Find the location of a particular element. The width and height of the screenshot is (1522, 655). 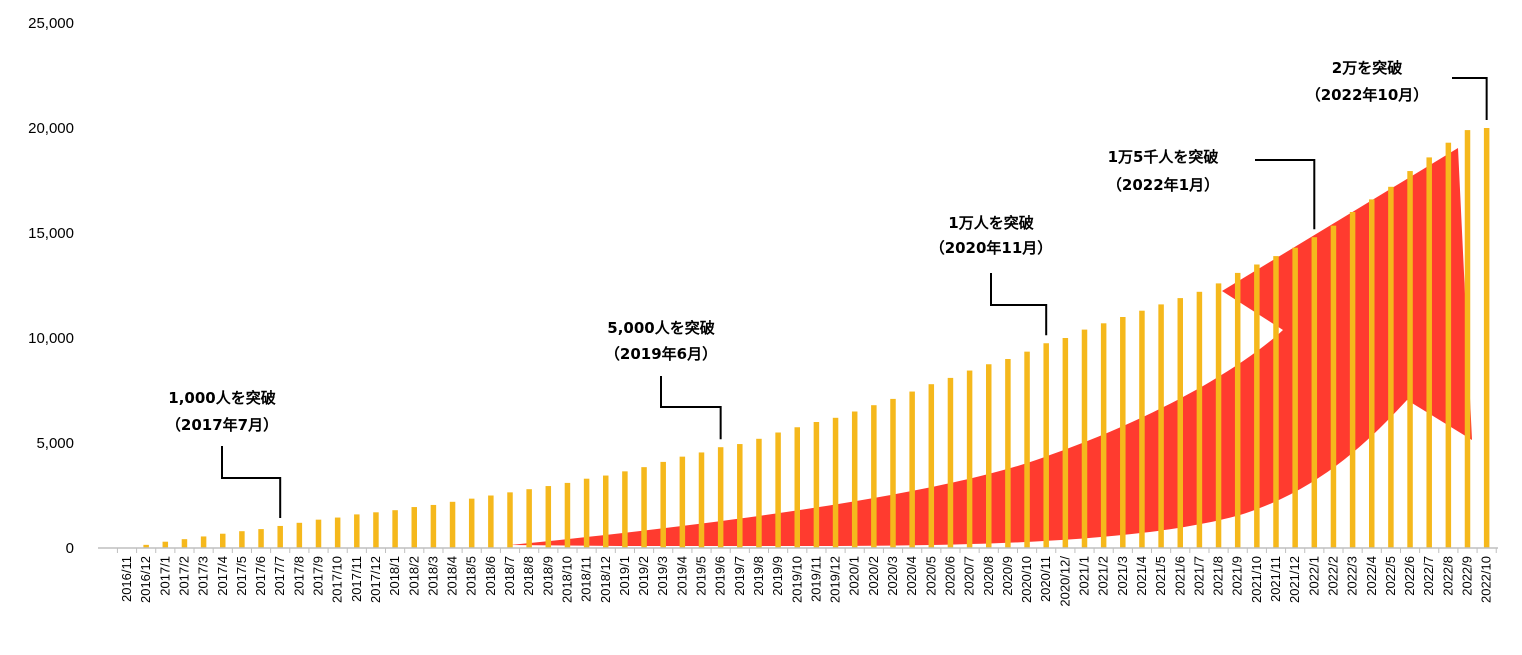

bar-2021/4 is located at coordinates (1142, 429).